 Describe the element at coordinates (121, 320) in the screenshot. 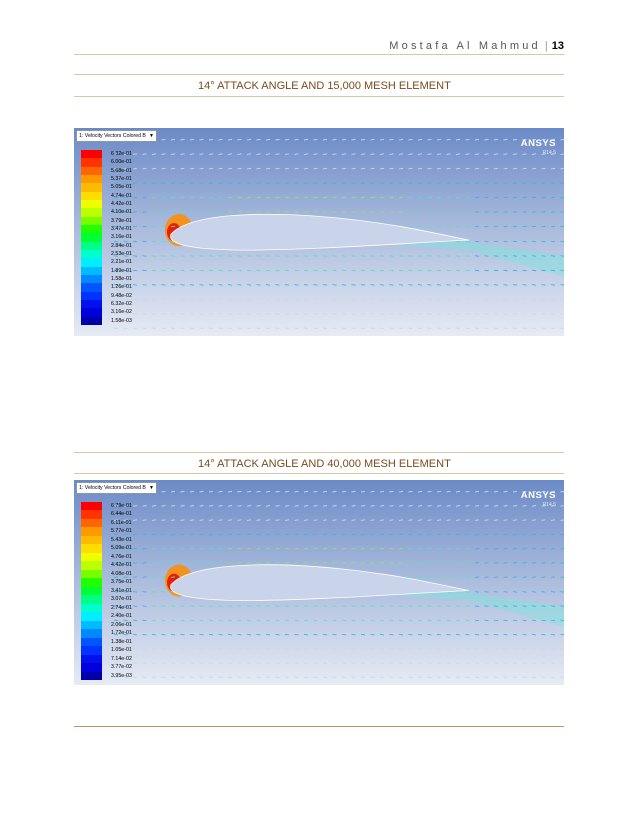

I see `legend-label: 1.58e-03` at that location.